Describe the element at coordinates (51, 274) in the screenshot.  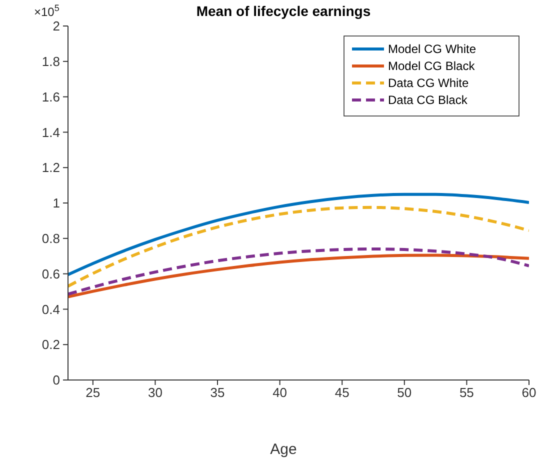
I see `y-tick-label: 0.6` at that location.